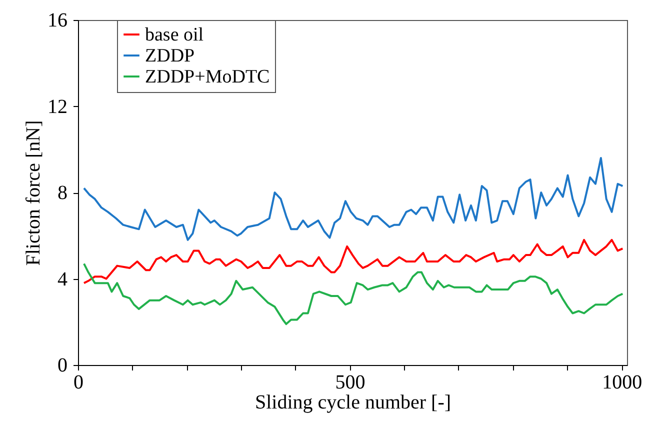  I want to click on x-tick-label: 1000, so click(622, 383).